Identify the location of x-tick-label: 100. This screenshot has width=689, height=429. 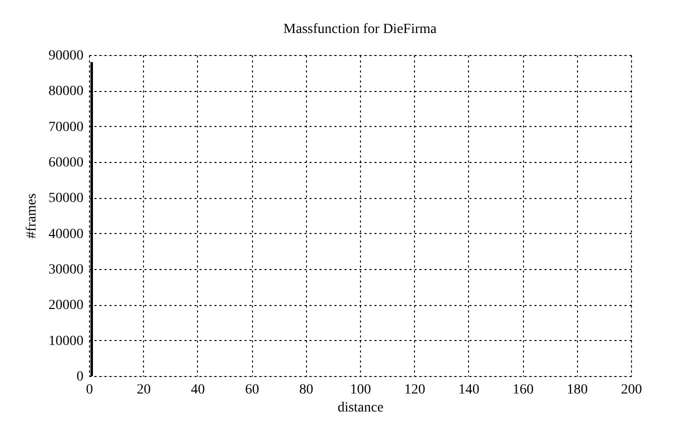
(360, 390).